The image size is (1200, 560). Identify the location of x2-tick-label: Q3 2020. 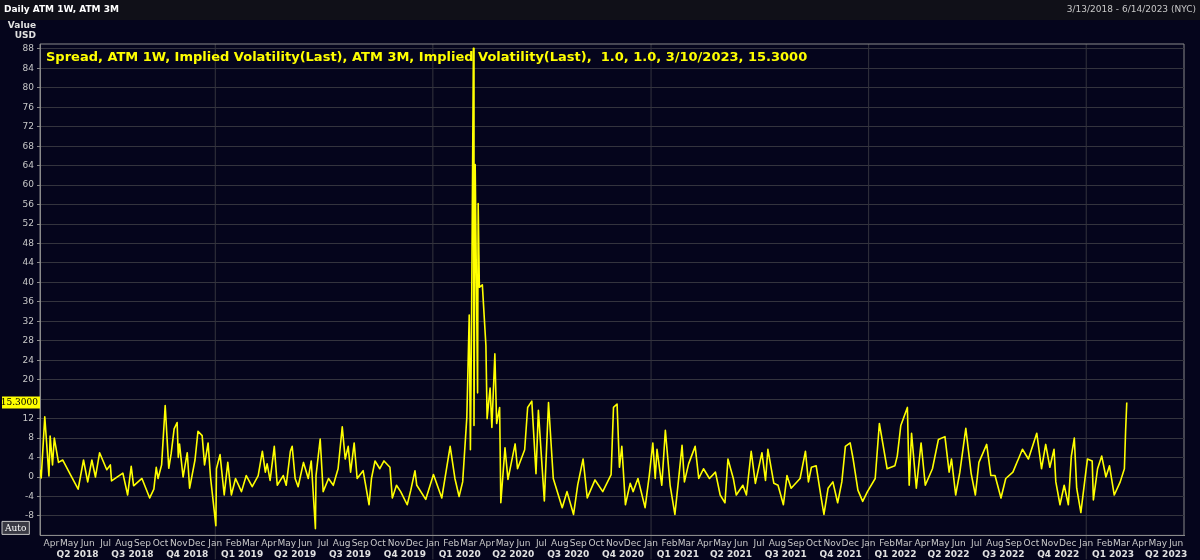
(568, 553).